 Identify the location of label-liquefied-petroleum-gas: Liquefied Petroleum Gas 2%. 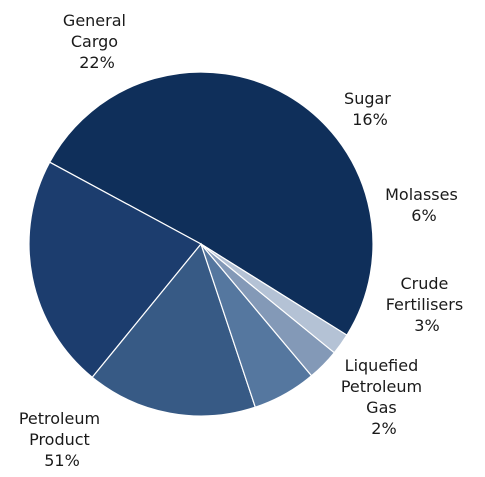
(384, 397).